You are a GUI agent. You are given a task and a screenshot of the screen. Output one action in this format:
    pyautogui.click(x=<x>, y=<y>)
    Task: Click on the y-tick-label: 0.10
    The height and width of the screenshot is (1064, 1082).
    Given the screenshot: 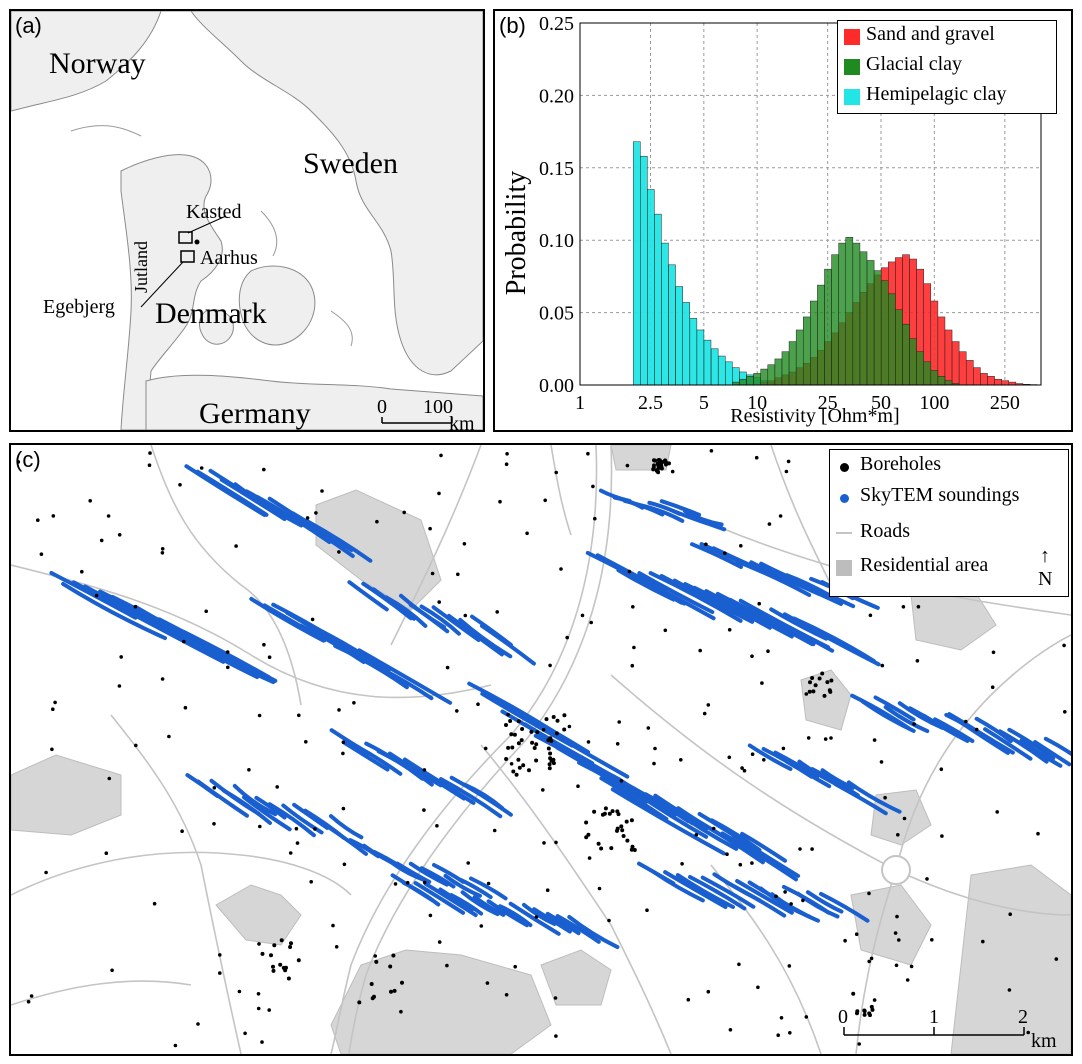 What is the action you would take?
    pyautogui.click(x=556, y=241)
    